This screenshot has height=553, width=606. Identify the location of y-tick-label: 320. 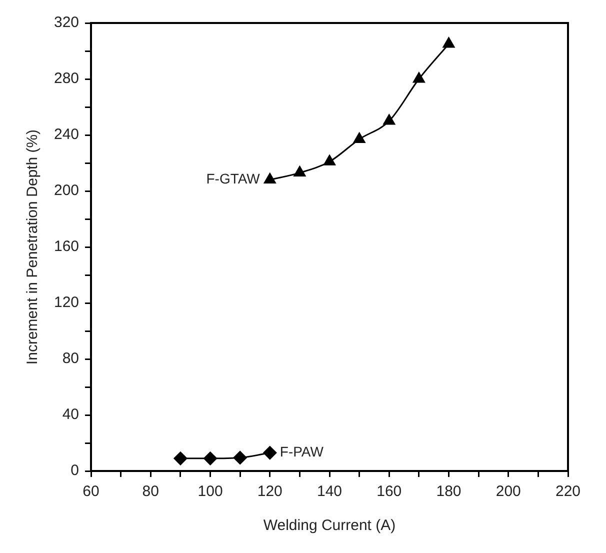
(67, 23).